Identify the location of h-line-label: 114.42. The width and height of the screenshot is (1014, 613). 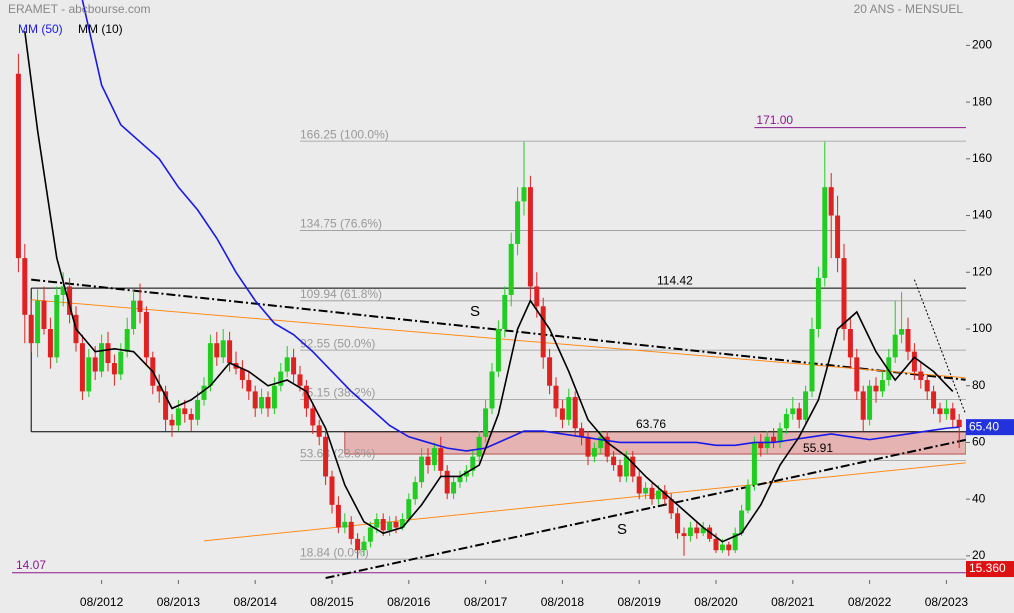
(675, 280).